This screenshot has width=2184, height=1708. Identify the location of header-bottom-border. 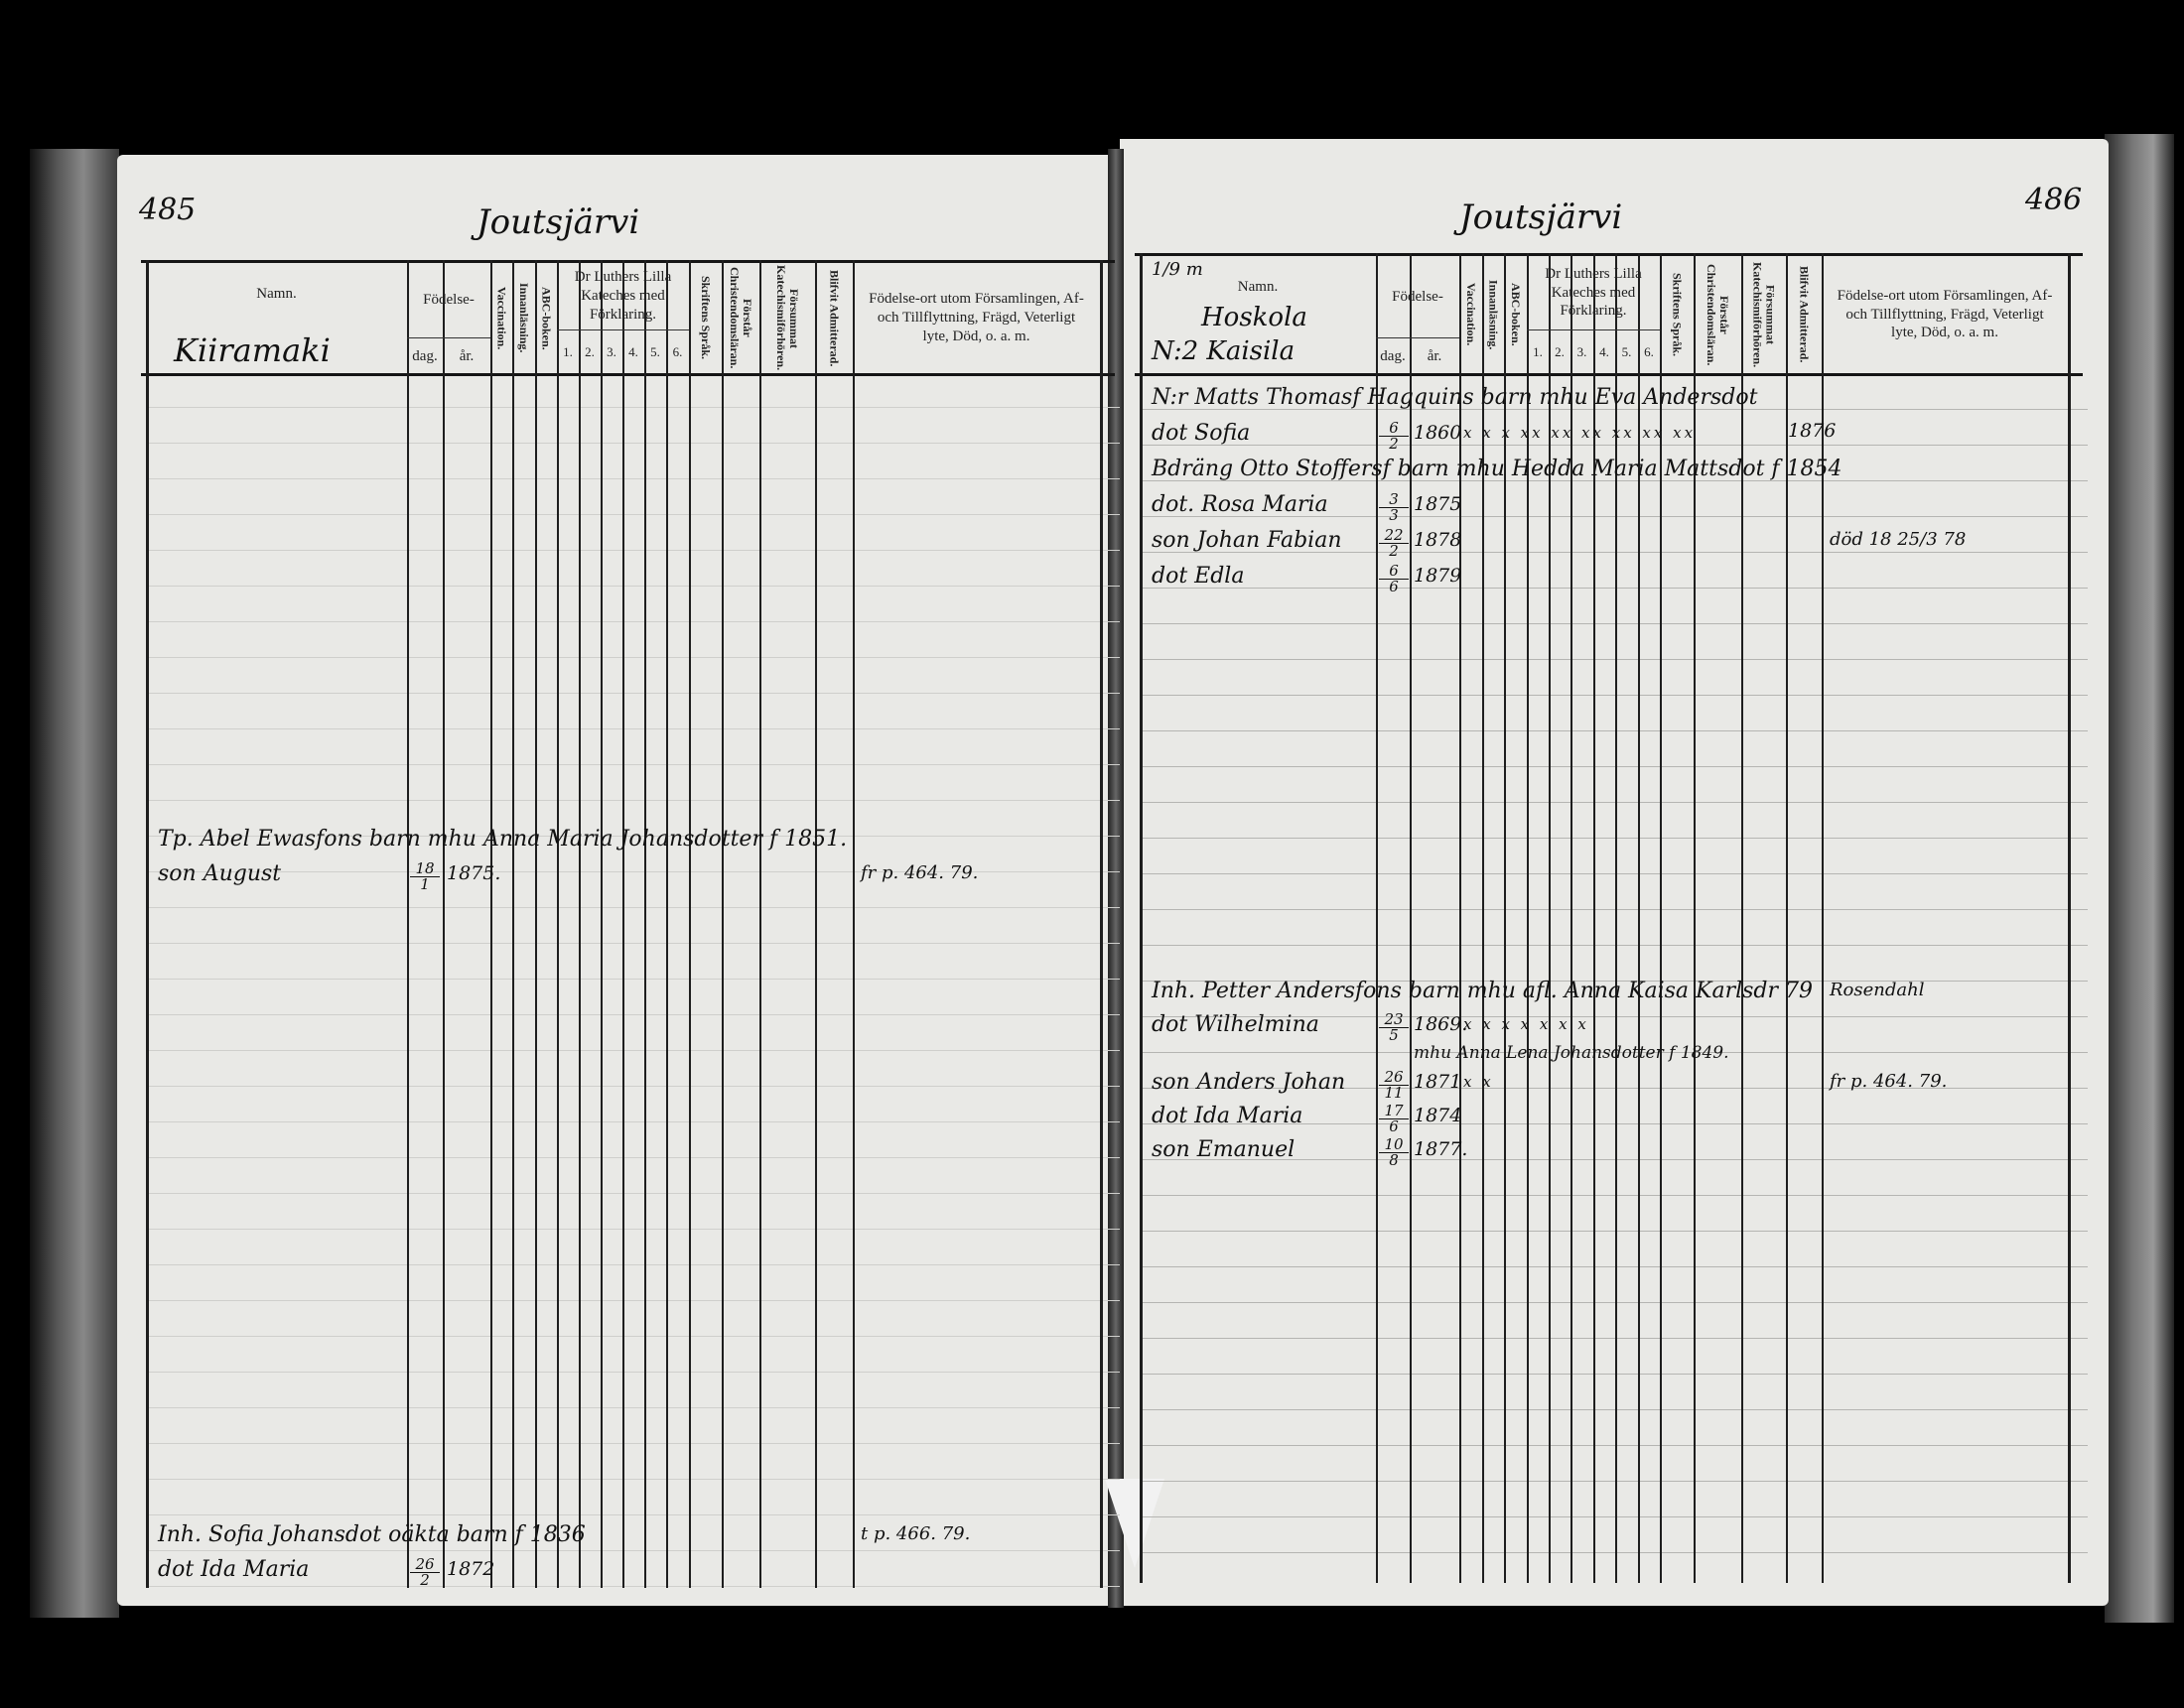
(628, 374).